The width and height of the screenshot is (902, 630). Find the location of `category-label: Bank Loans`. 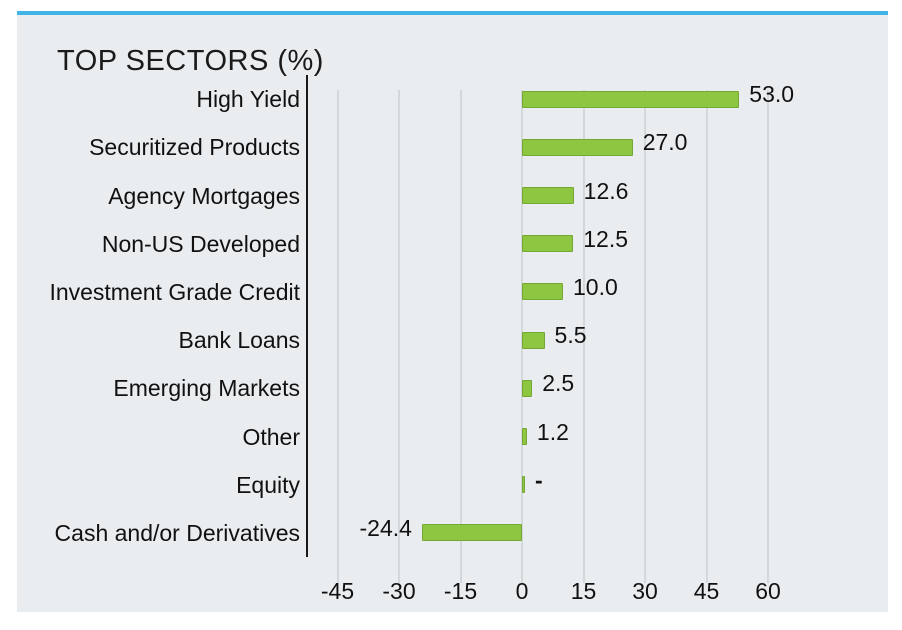

category-label: Bank Loans is located at coordinates (239, 340).